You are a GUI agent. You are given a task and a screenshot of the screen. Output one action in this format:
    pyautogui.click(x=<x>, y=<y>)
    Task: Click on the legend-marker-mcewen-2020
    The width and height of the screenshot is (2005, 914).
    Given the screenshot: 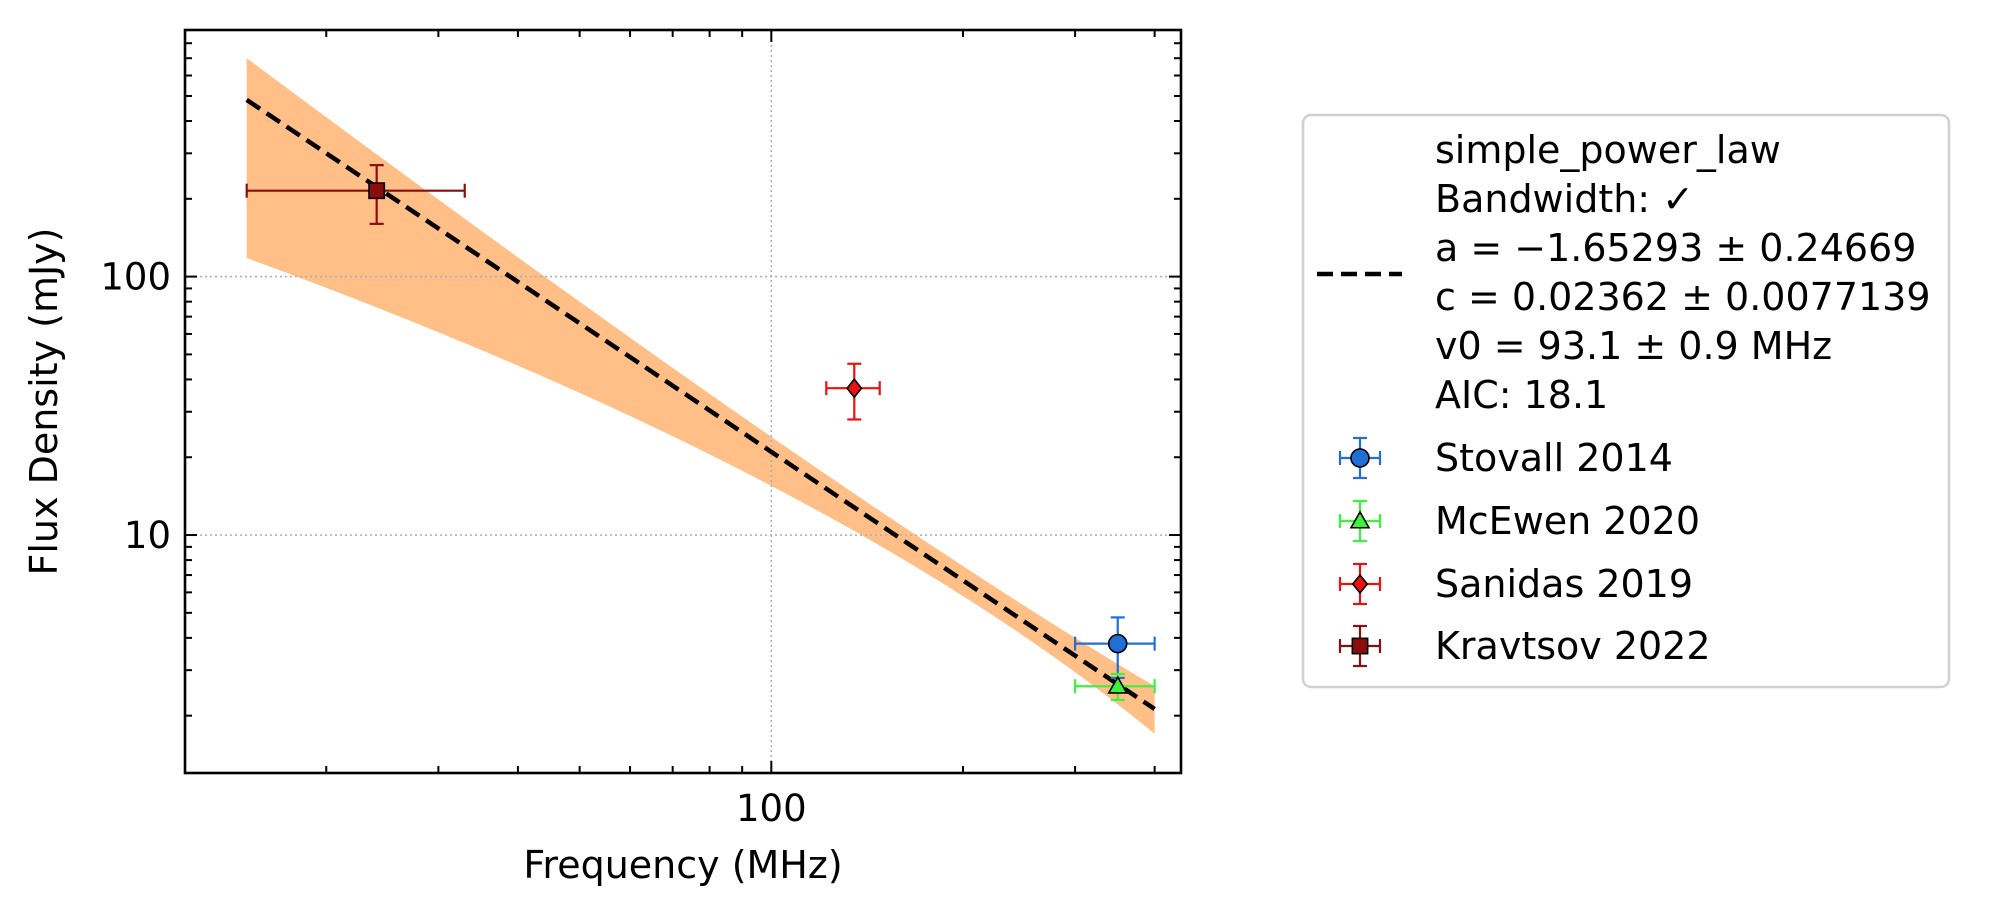 What is the action you would take?
    pyautogui.click(x=1360, y=519)
    